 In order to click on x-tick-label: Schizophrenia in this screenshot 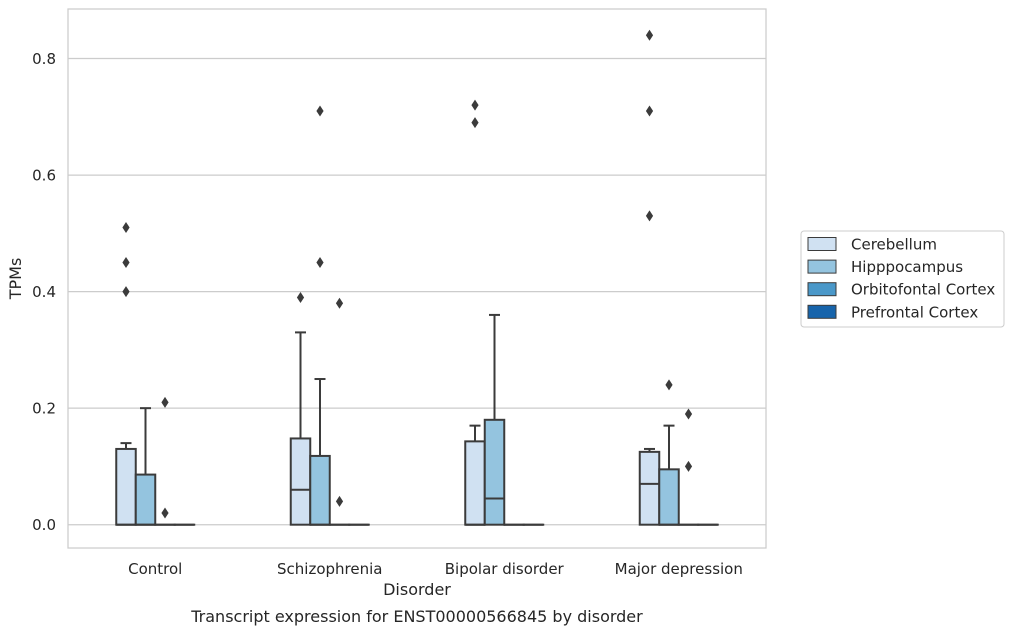, I will do `click(329, 569)`.